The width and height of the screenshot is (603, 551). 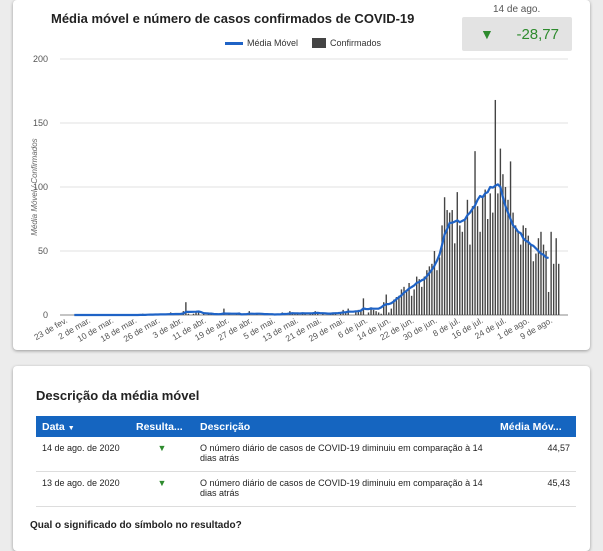 I want to click on y-tick-label: 200, so click(x=40, y=59).